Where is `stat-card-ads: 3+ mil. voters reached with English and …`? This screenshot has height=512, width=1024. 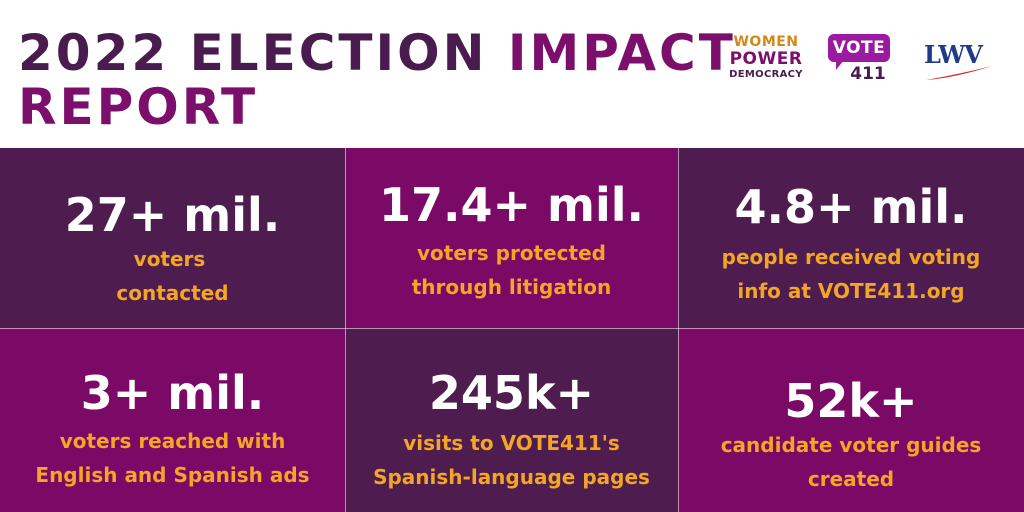 stat-card-ads: 3+ mil. voters reached with English and … is located at coordinates (172, 420).